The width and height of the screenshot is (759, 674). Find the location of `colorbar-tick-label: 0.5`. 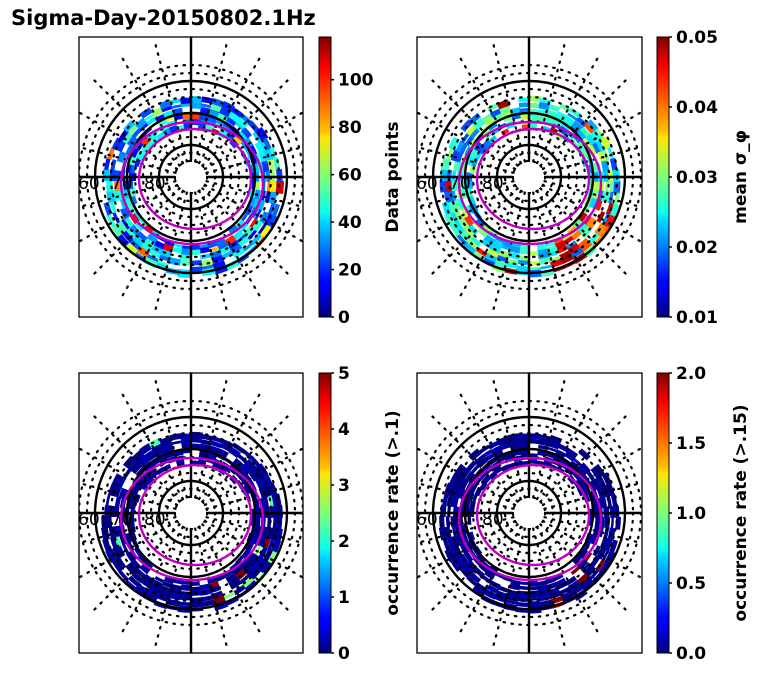

colorbar-tick-label: 0.5 is located at coordinates (691, 584).